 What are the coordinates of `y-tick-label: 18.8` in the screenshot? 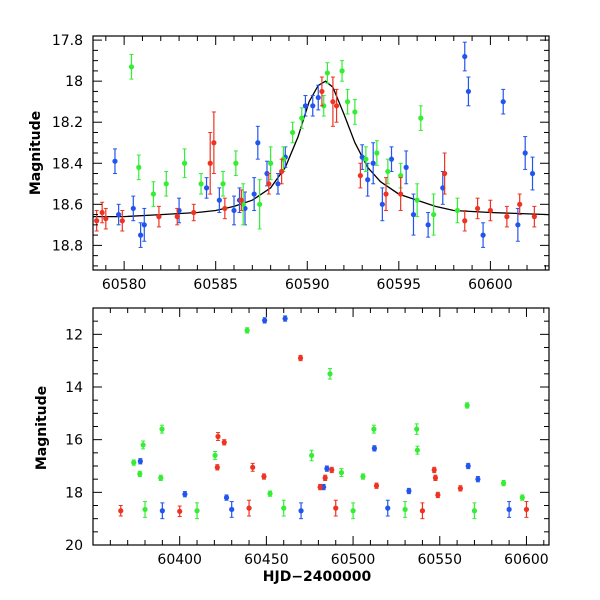 It's located at (67, 246).